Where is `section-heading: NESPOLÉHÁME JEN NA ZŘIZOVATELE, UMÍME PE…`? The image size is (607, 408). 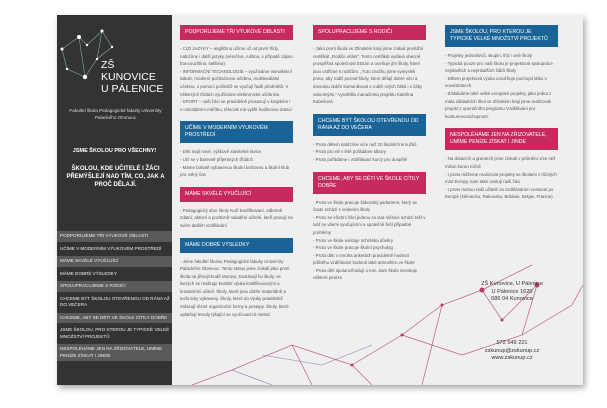 section-heading: NESPOLÉHÁME JEN NA ZŘIZOVATELE, UMÍME PE… is located at coordinates (501, 139).